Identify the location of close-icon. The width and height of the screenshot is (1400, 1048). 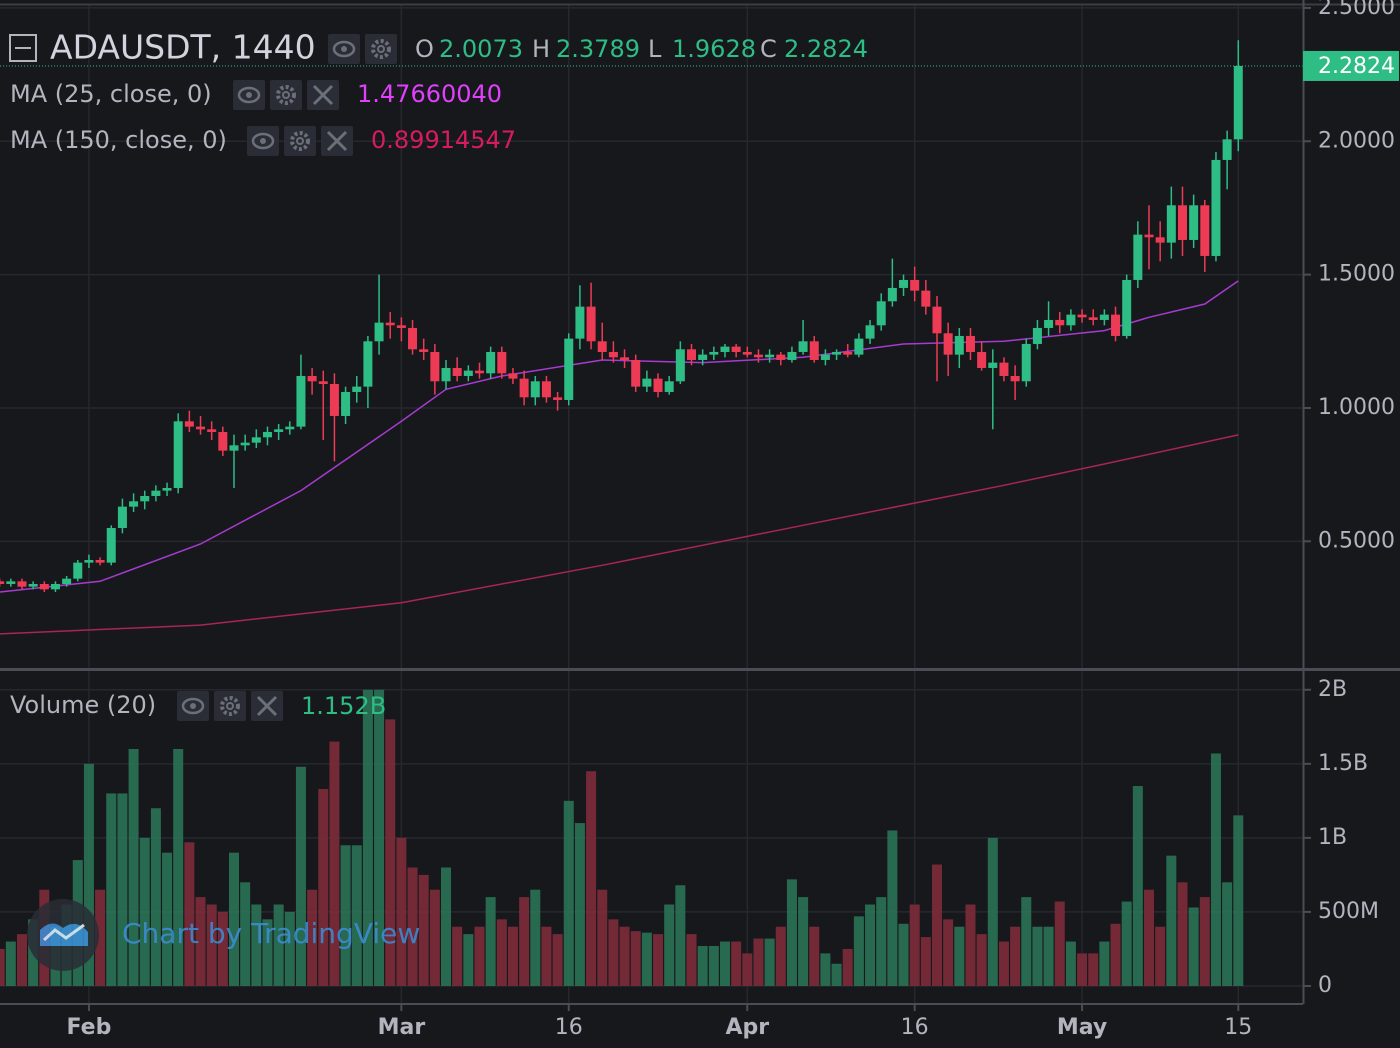
(323, 95).